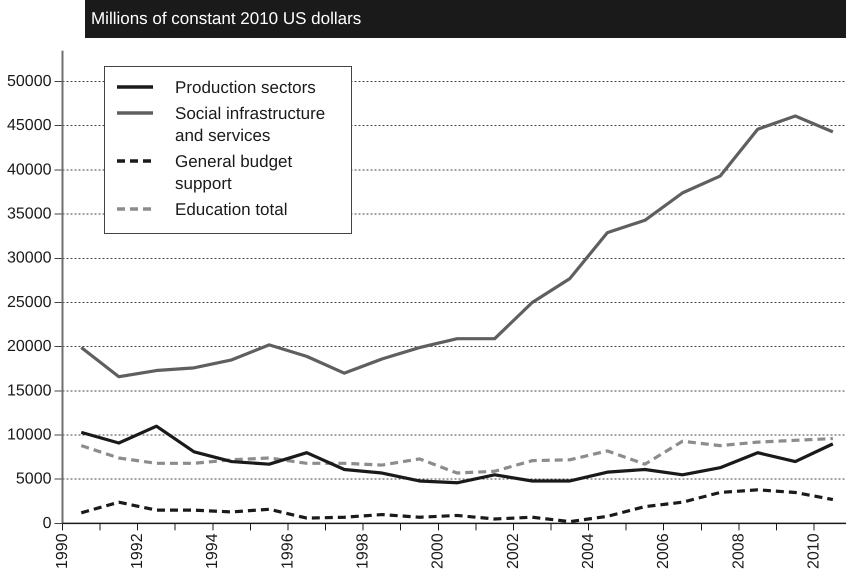  What do you see at coordinates (29, 258) in the screenshot?
I see `y-tick-label: 30000` at bounding box center [29, 258].